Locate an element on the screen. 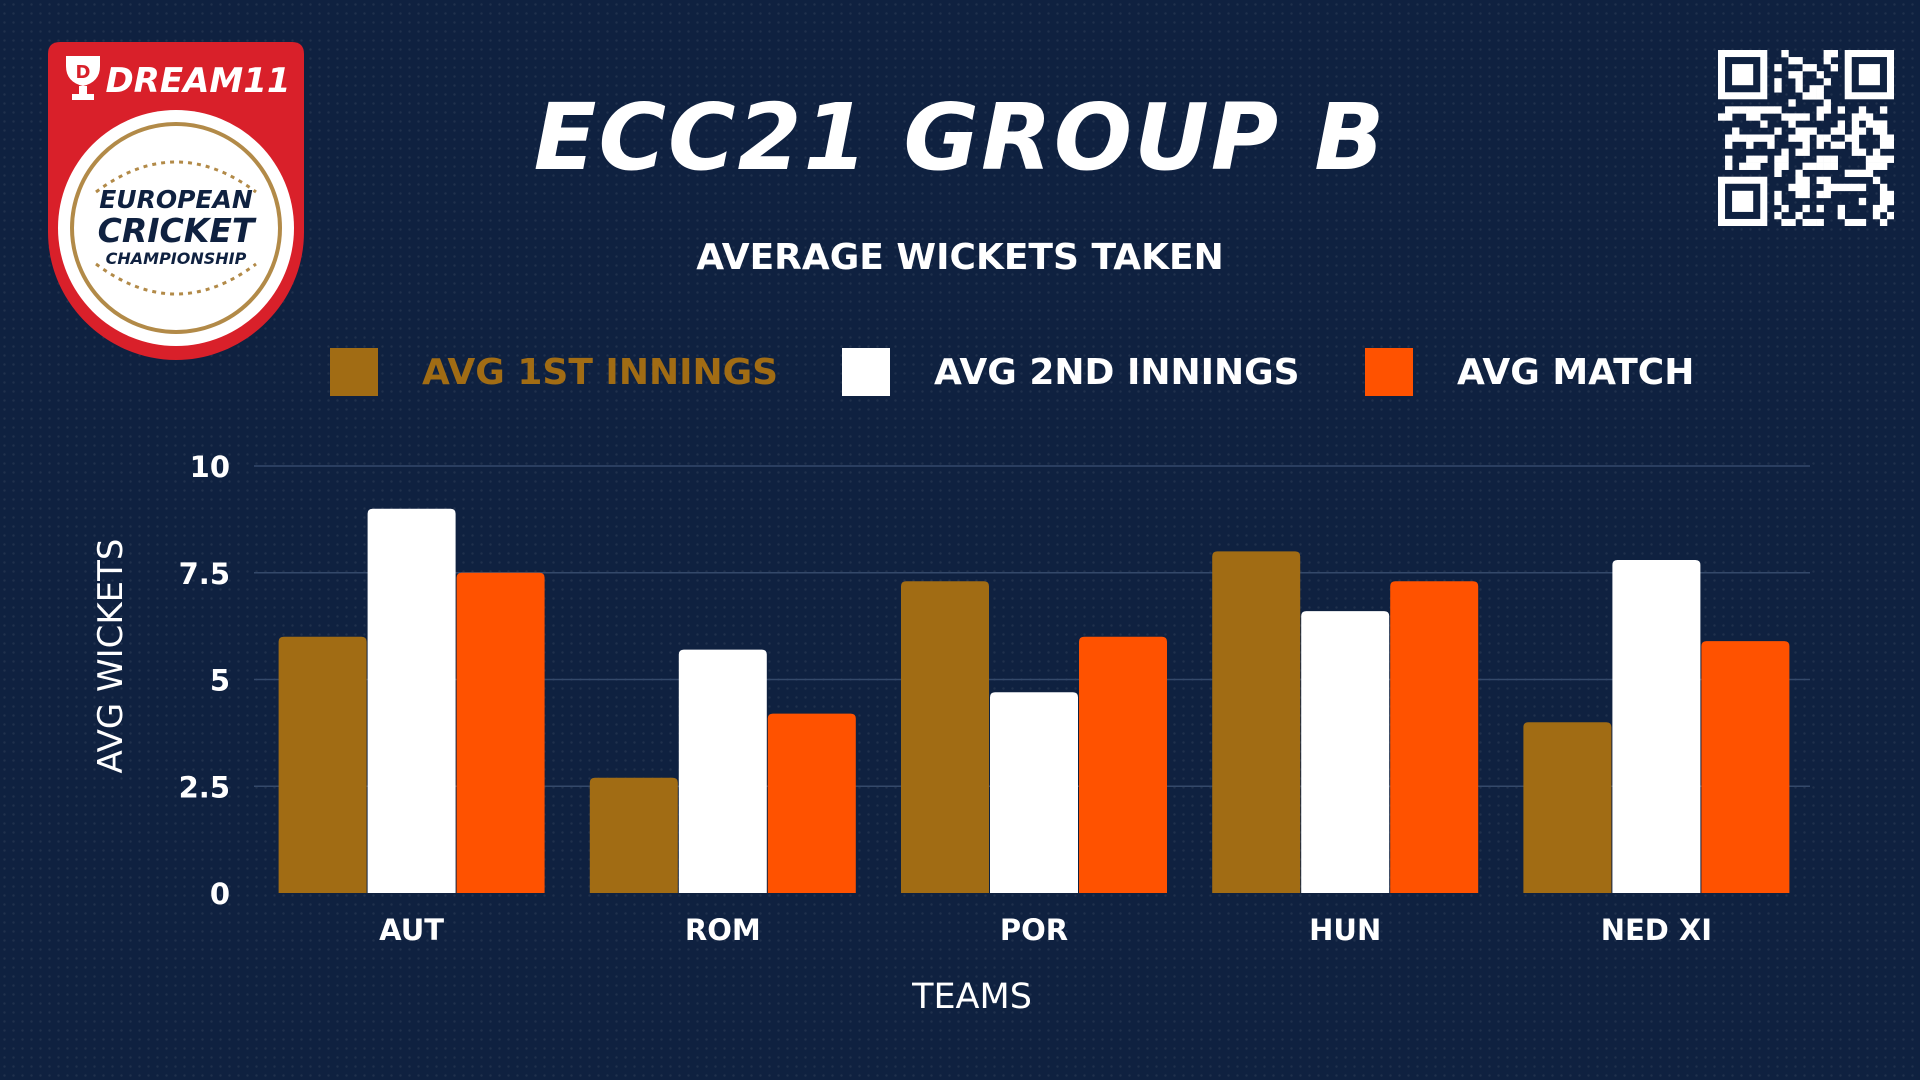 The height and width of the screenshot is (1080, 1920). legend-item-series-1: AVG 1ST INNINGS is located at coordinates (554, 372).